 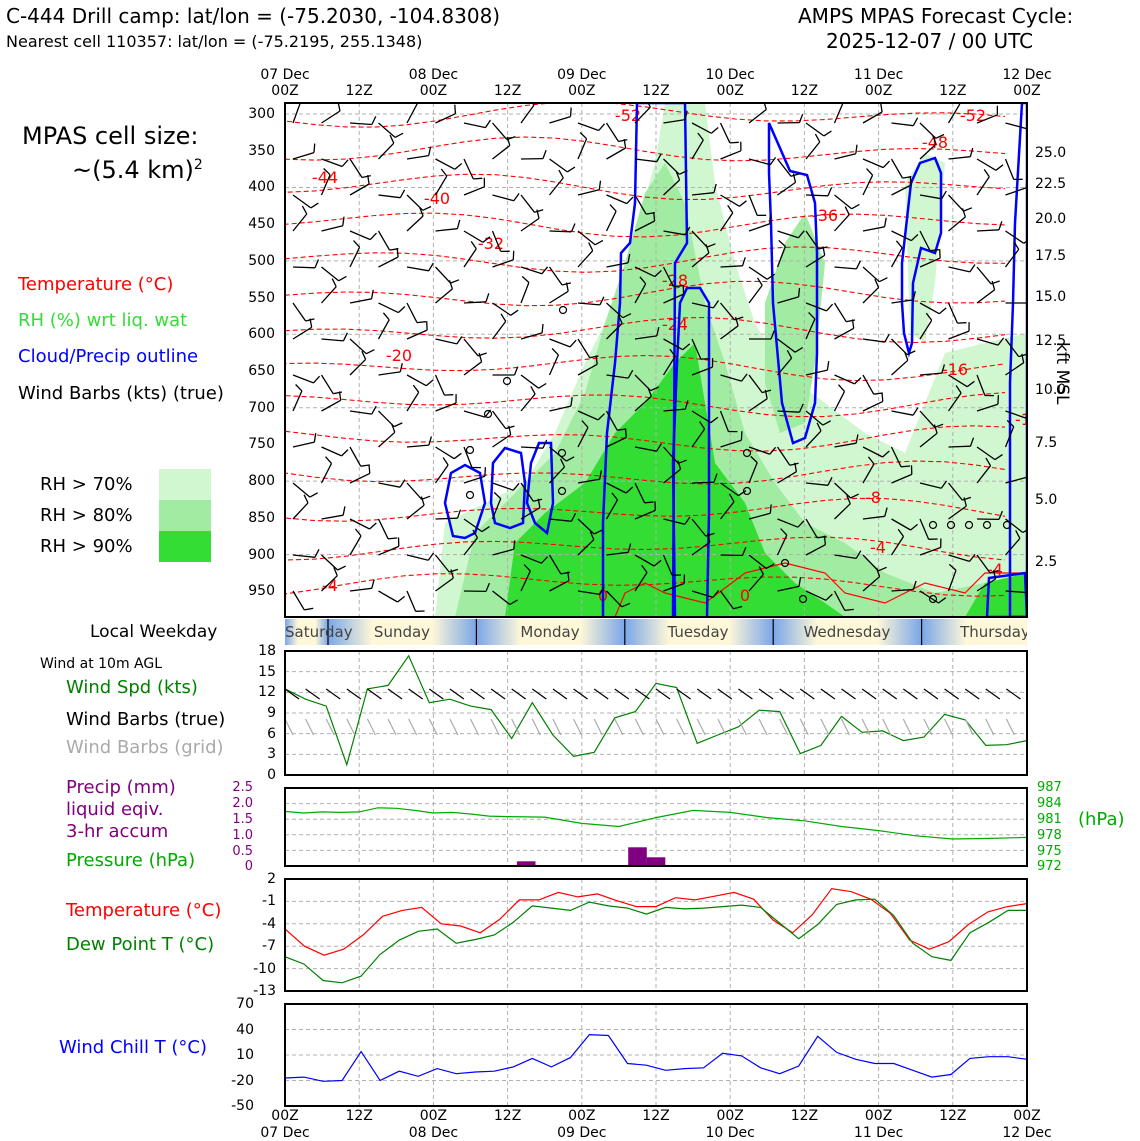 I want to click on temperature-contour-label: -8, so click(x=873, y=497).